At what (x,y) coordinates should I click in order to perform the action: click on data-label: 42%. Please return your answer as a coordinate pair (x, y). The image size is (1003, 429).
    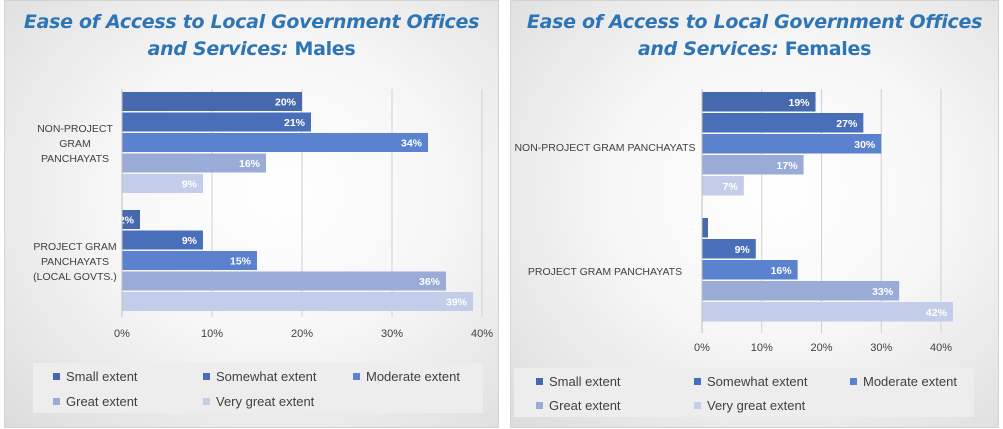
    Looking at the image, I should click on (937, 313).